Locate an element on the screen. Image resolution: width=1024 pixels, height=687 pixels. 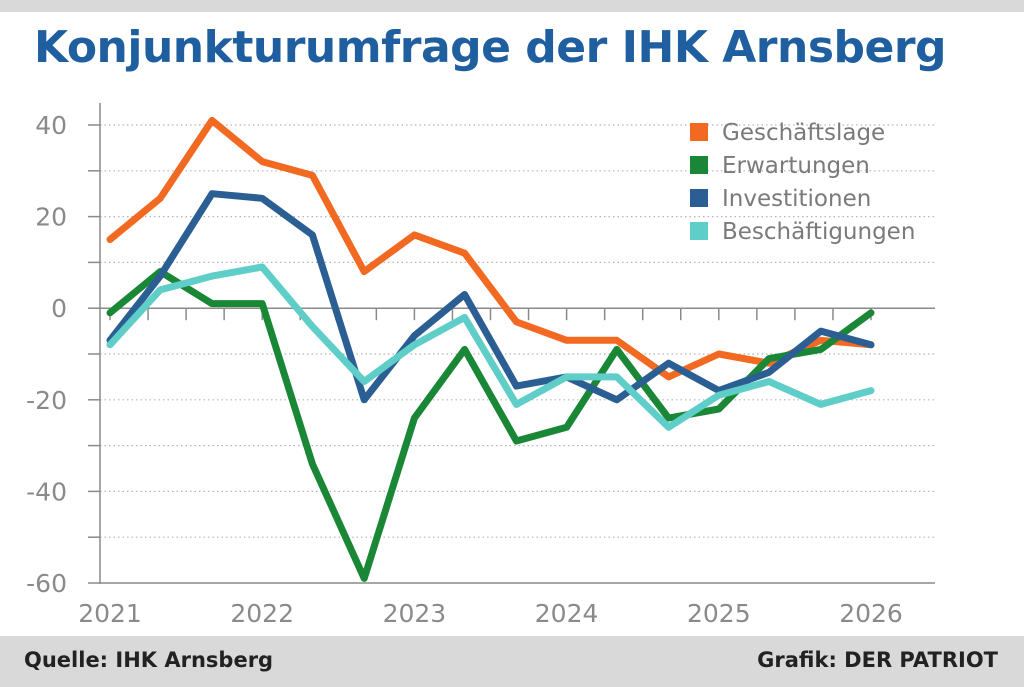
x-tick-label: 2021 is located at coordinates (110, 613).